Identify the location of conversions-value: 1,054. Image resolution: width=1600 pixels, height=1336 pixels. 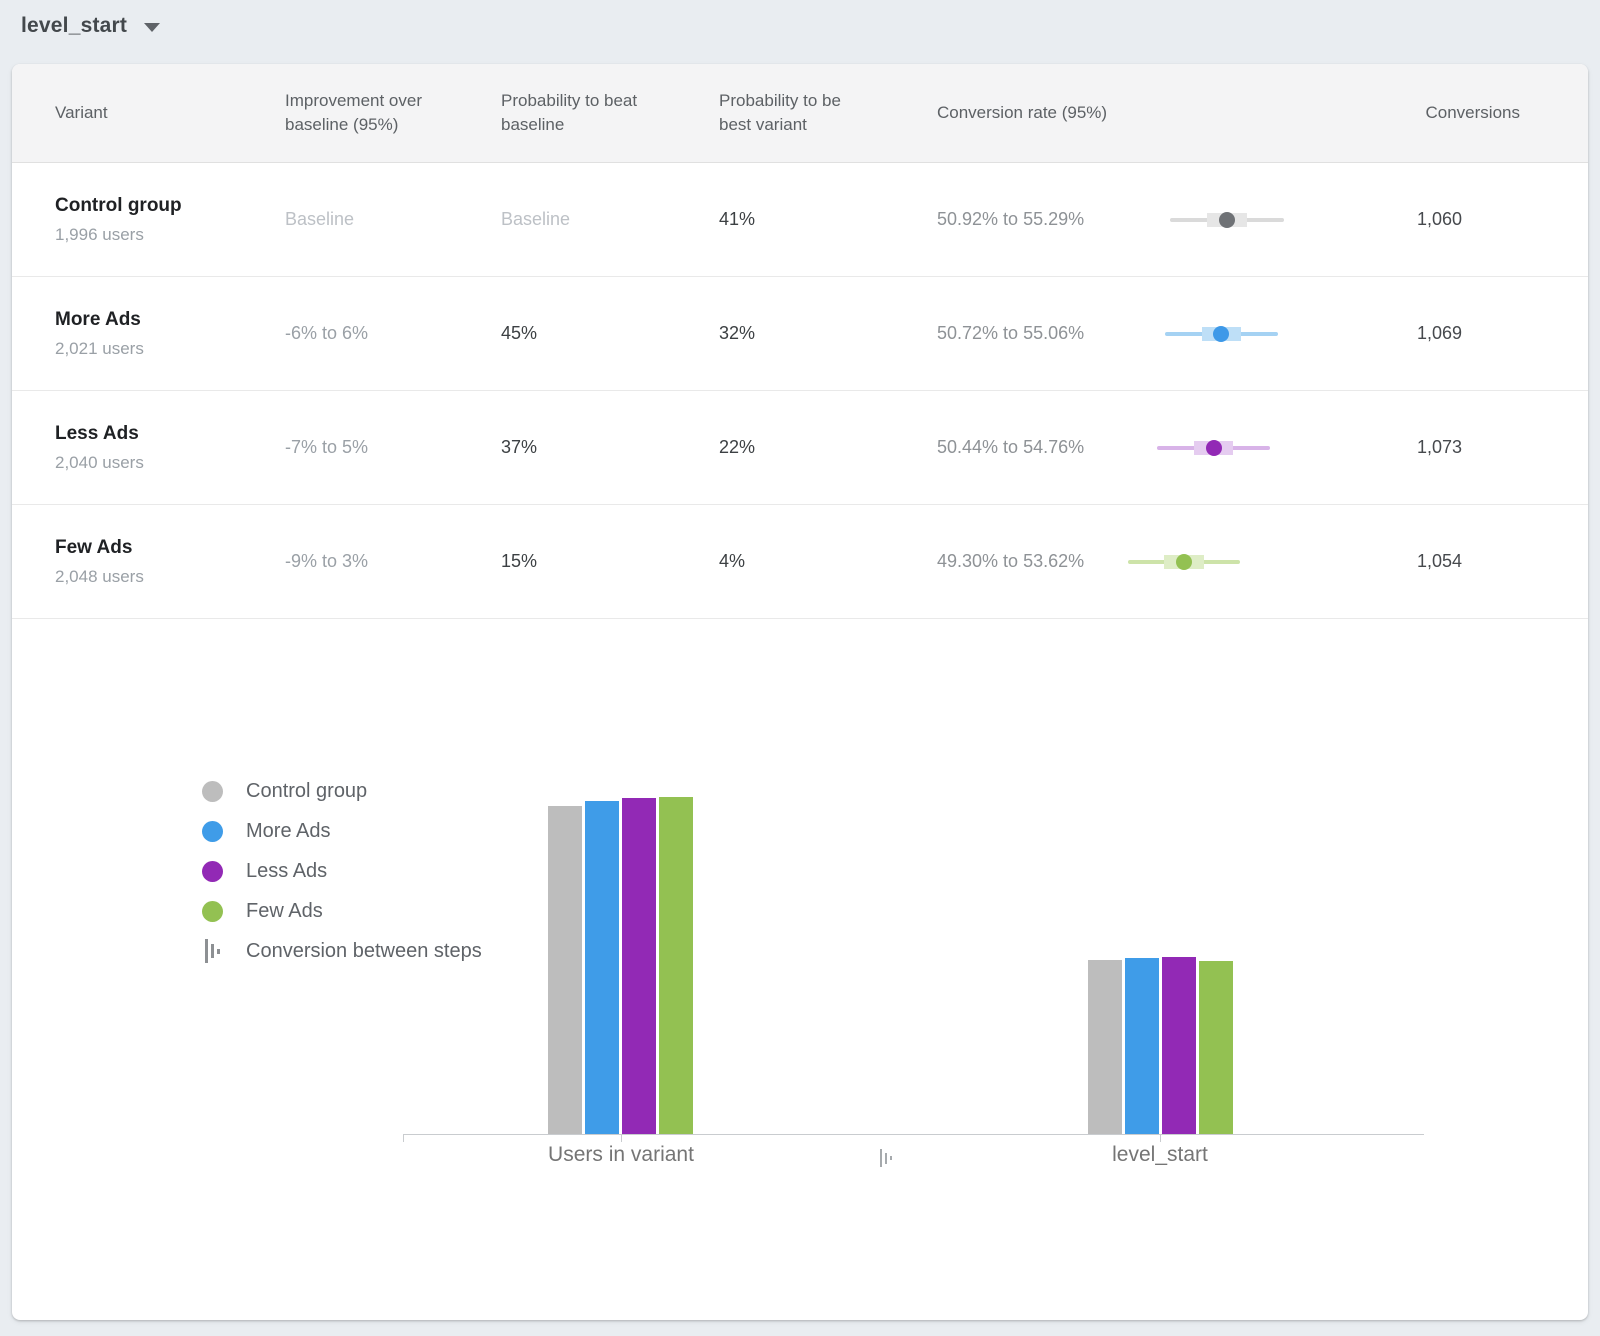
(1439, 561).